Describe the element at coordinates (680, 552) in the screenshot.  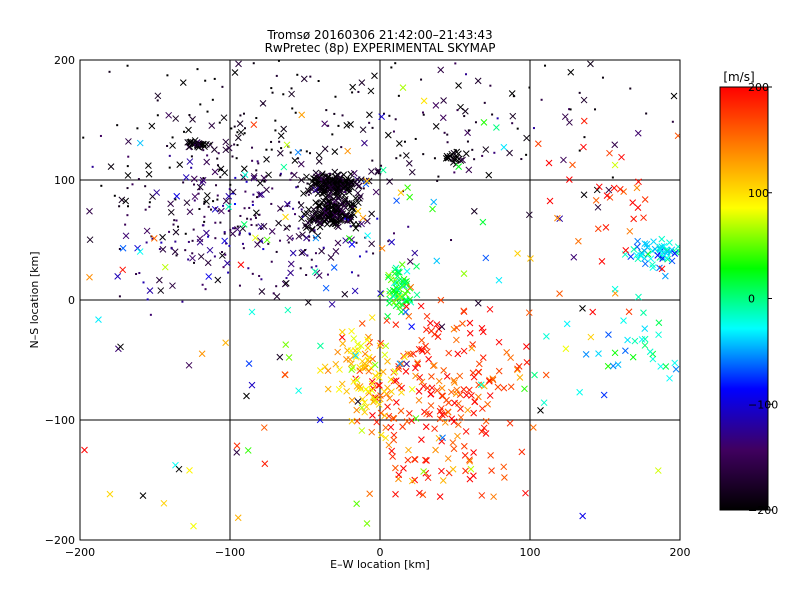
I see `x-tick-label: 200` at that location.